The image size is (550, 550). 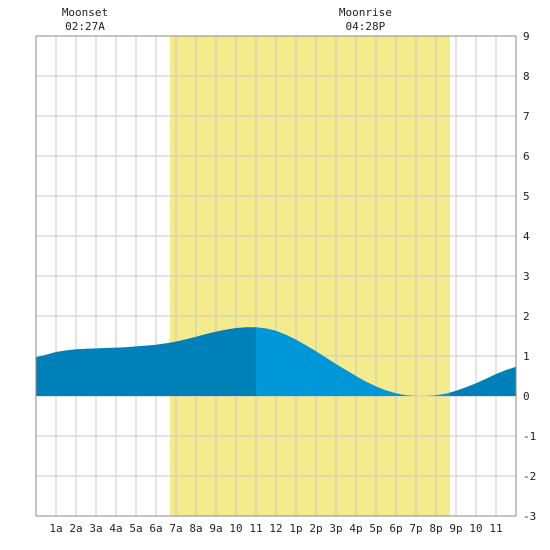 I want to click on x-tick-label: 8a, so click(x=195, y=528).